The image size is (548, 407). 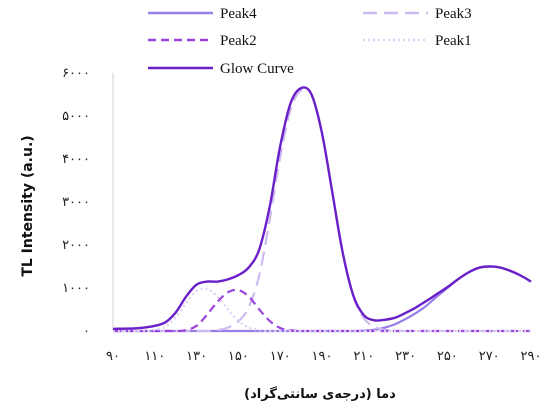 I want to click on x-tick-label: ۱۱۰, so click(x=154, y=356).